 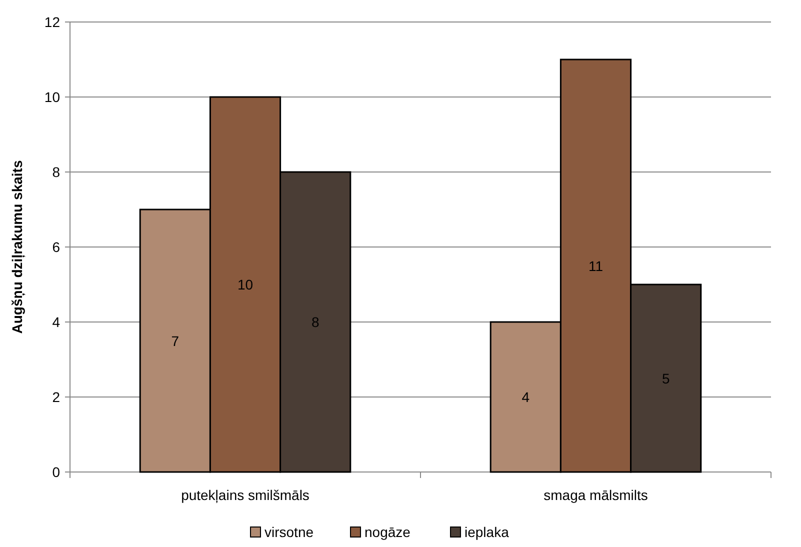 I want to click on x-tick-label: putekļains smilšmāls, so click(x=245, y=495).